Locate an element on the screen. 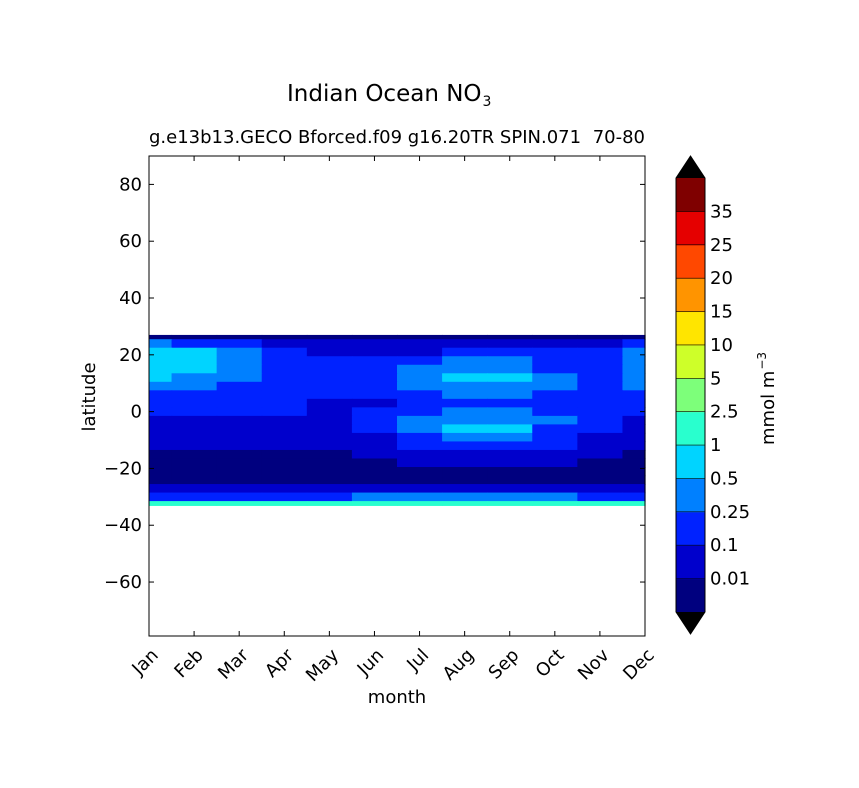 The height and width of the screenshot is (788, 859). y-tick-label: 0 is located at coordinates (136, 412).